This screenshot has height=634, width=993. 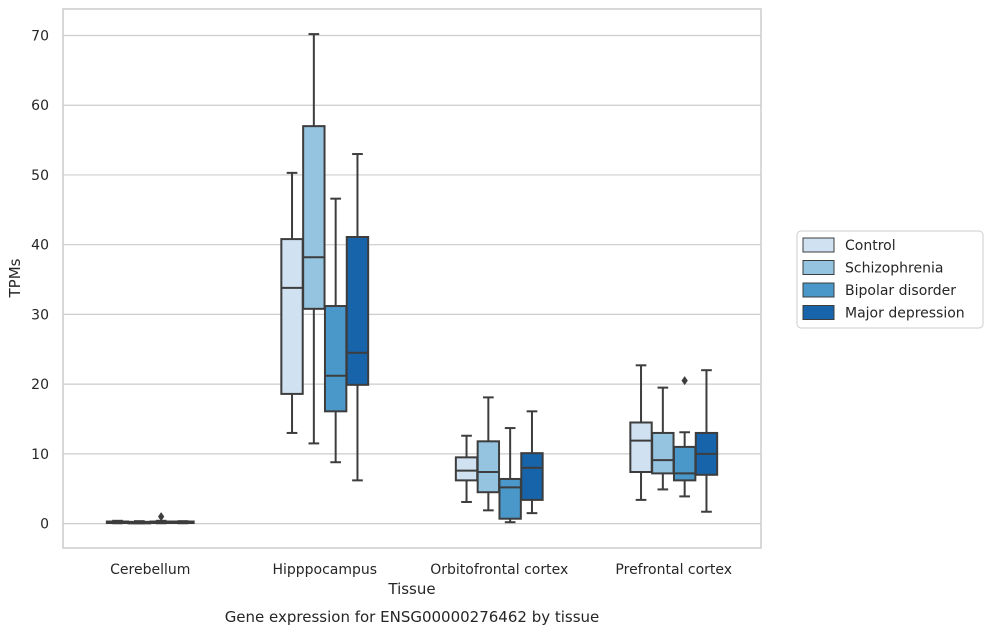 I want to click on box-schizophrenia-orbitofrontal-cortex, so click(x=488, y=454).